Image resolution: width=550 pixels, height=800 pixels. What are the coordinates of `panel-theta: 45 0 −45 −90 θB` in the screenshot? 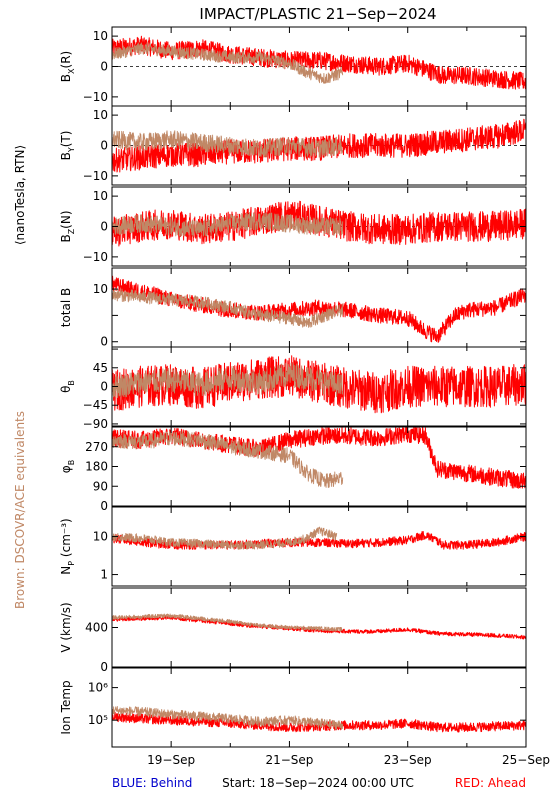 It's located at (293, 388).